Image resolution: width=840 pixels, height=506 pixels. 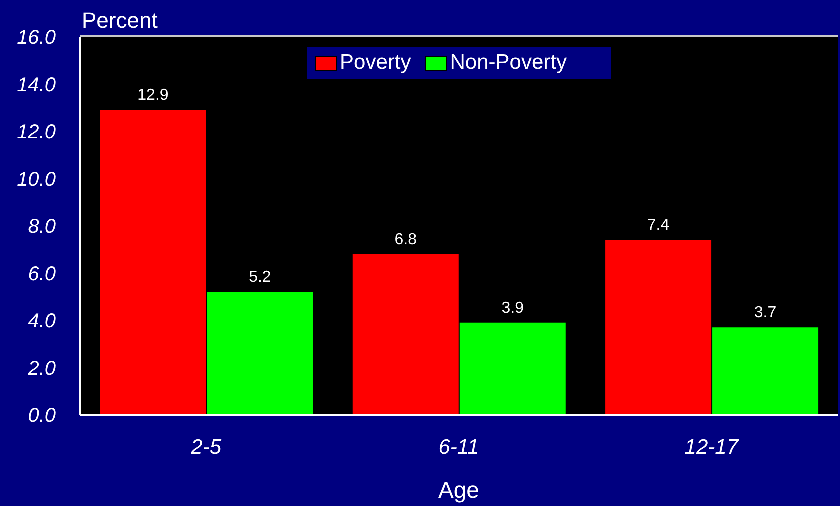 What do you see at coordinates (712, 447) in the screenshot?
I see `x-tick-label: 12-17` at bounding box center [712, 447].